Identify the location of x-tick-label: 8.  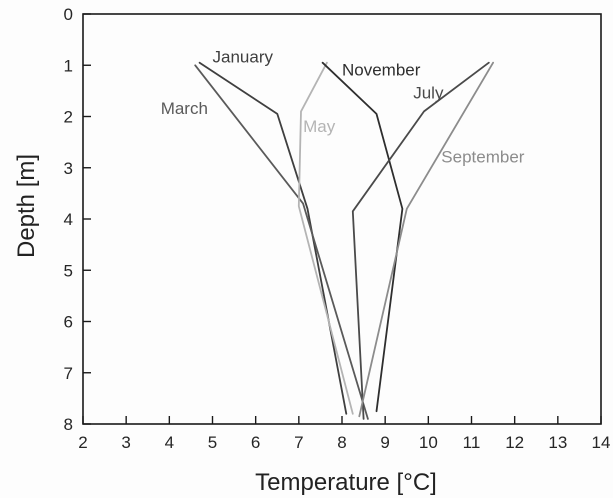
(341, 442).